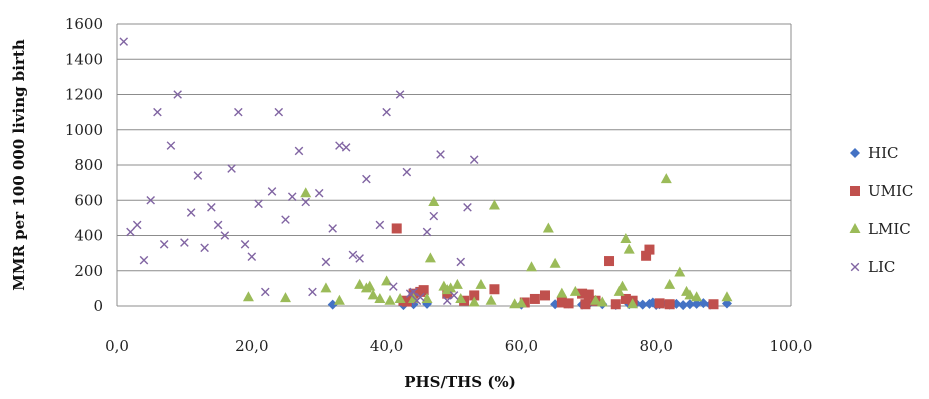 The width and height of the screenshot is (929, 399). What do you see at coordinates (883, 153) in the screenshot?
I see `legend-label: HIC` at bounding box center [883, 153].